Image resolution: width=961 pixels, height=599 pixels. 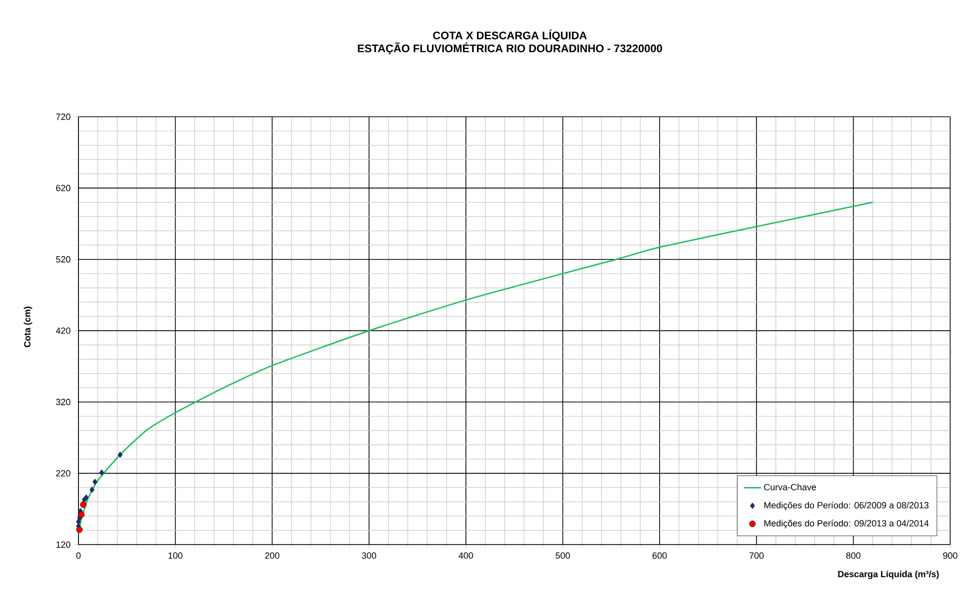 I want to click on x-tick-label: 800, so click(x=853, y=555).